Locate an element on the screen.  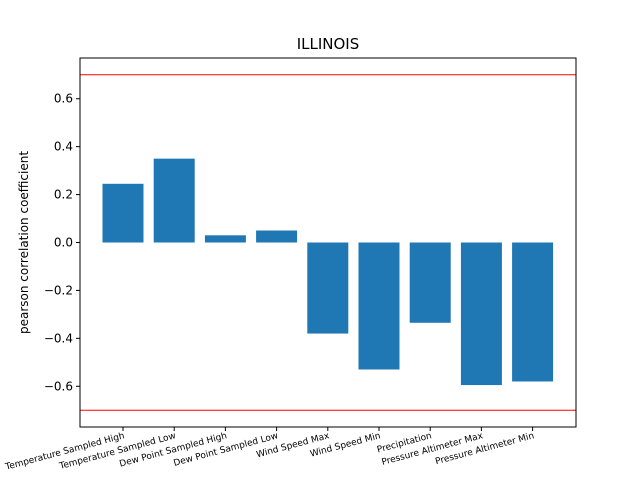
y-tick-label: 0.2 is located at coordinates (63, 195).